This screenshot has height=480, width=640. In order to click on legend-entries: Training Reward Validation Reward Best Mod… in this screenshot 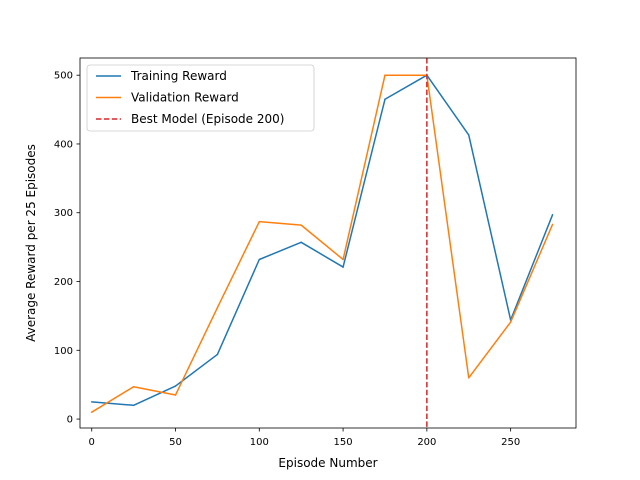, I will do `click(190, 97)`.